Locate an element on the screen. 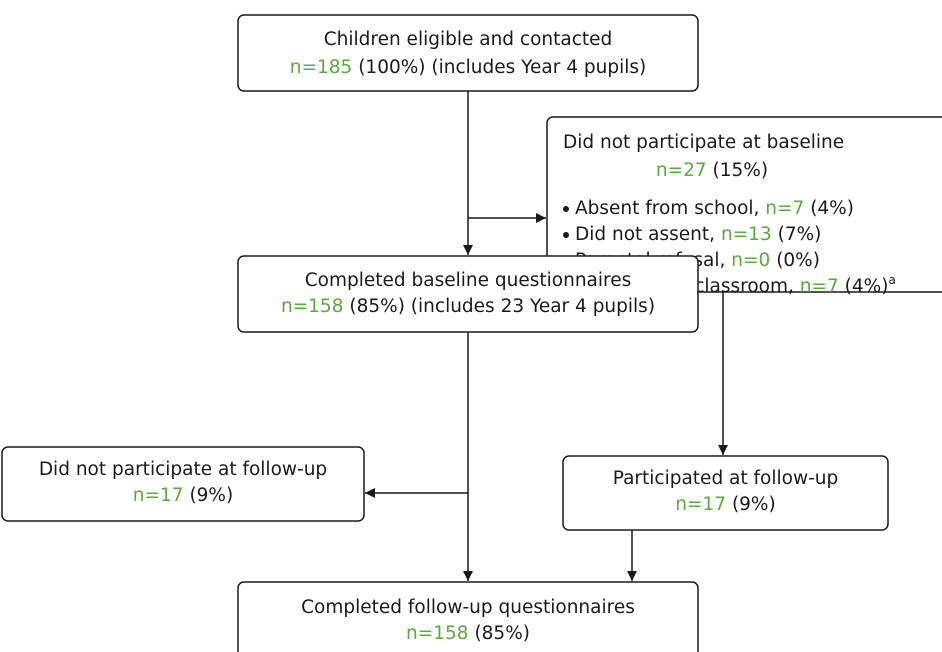  node-title: Children eligible and contacted is located at coordinates (468, 39).